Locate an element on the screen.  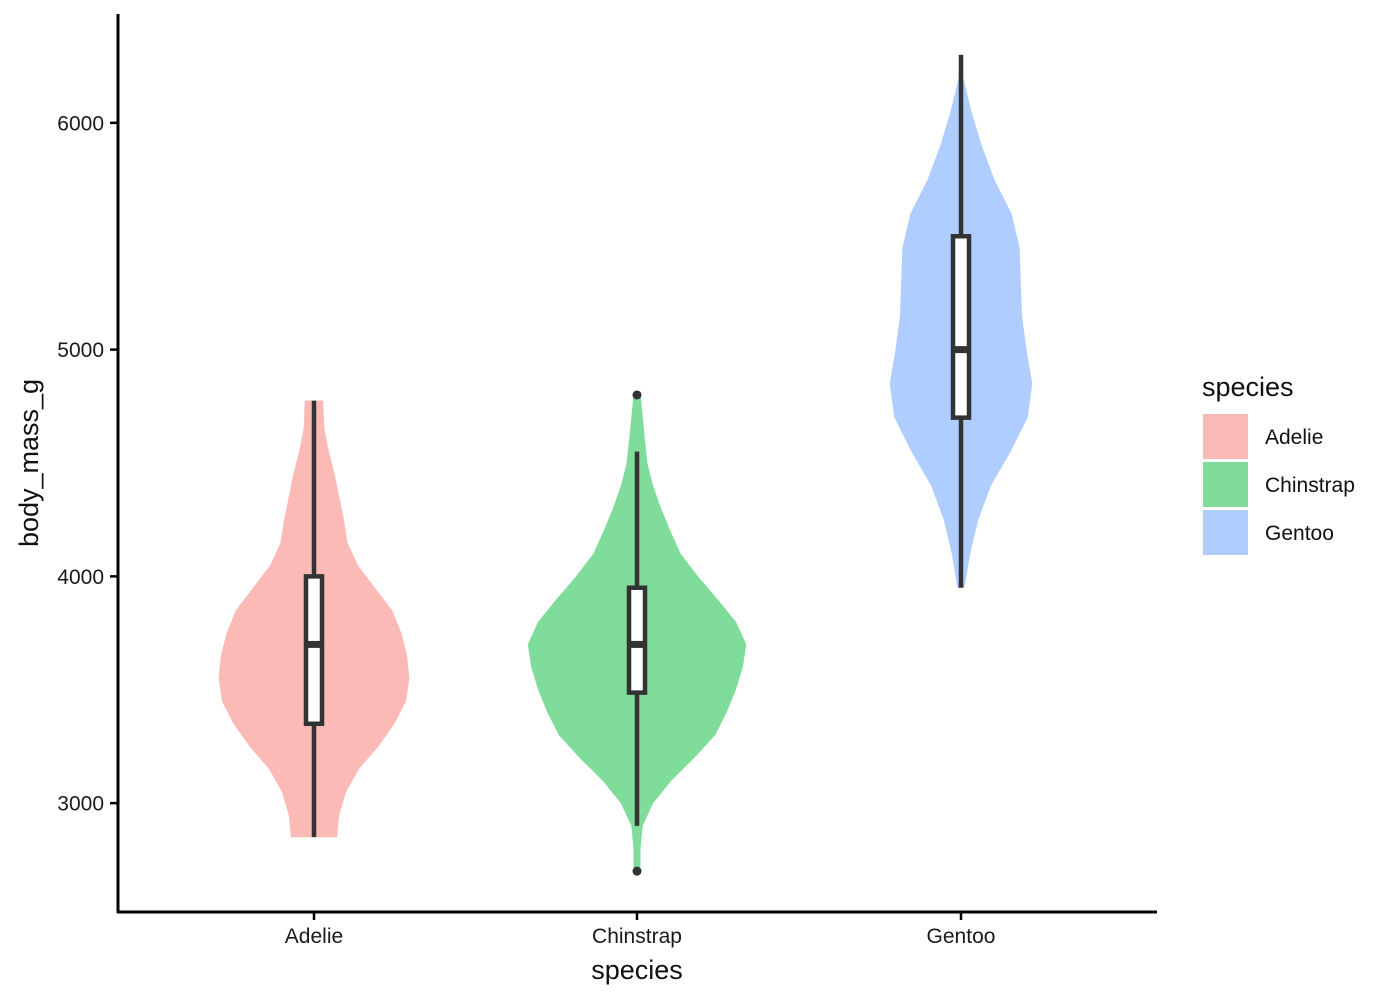
box-adelie is located at coordinates (314, 650).